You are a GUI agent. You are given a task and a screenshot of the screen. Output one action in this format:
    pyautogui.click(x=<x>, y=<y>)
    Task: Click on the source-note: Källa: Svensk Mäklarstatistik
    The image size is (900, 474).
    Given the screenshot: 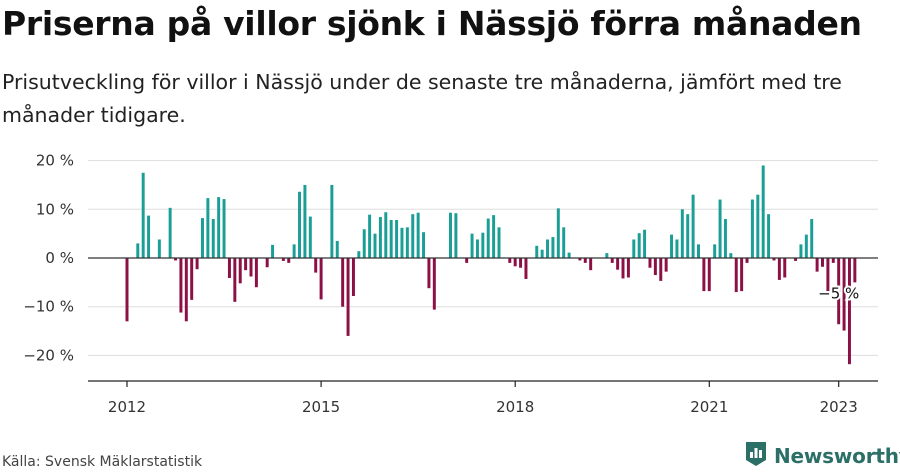 What is the action you would take?
    pyautogui.click(x=102, y=462)
    